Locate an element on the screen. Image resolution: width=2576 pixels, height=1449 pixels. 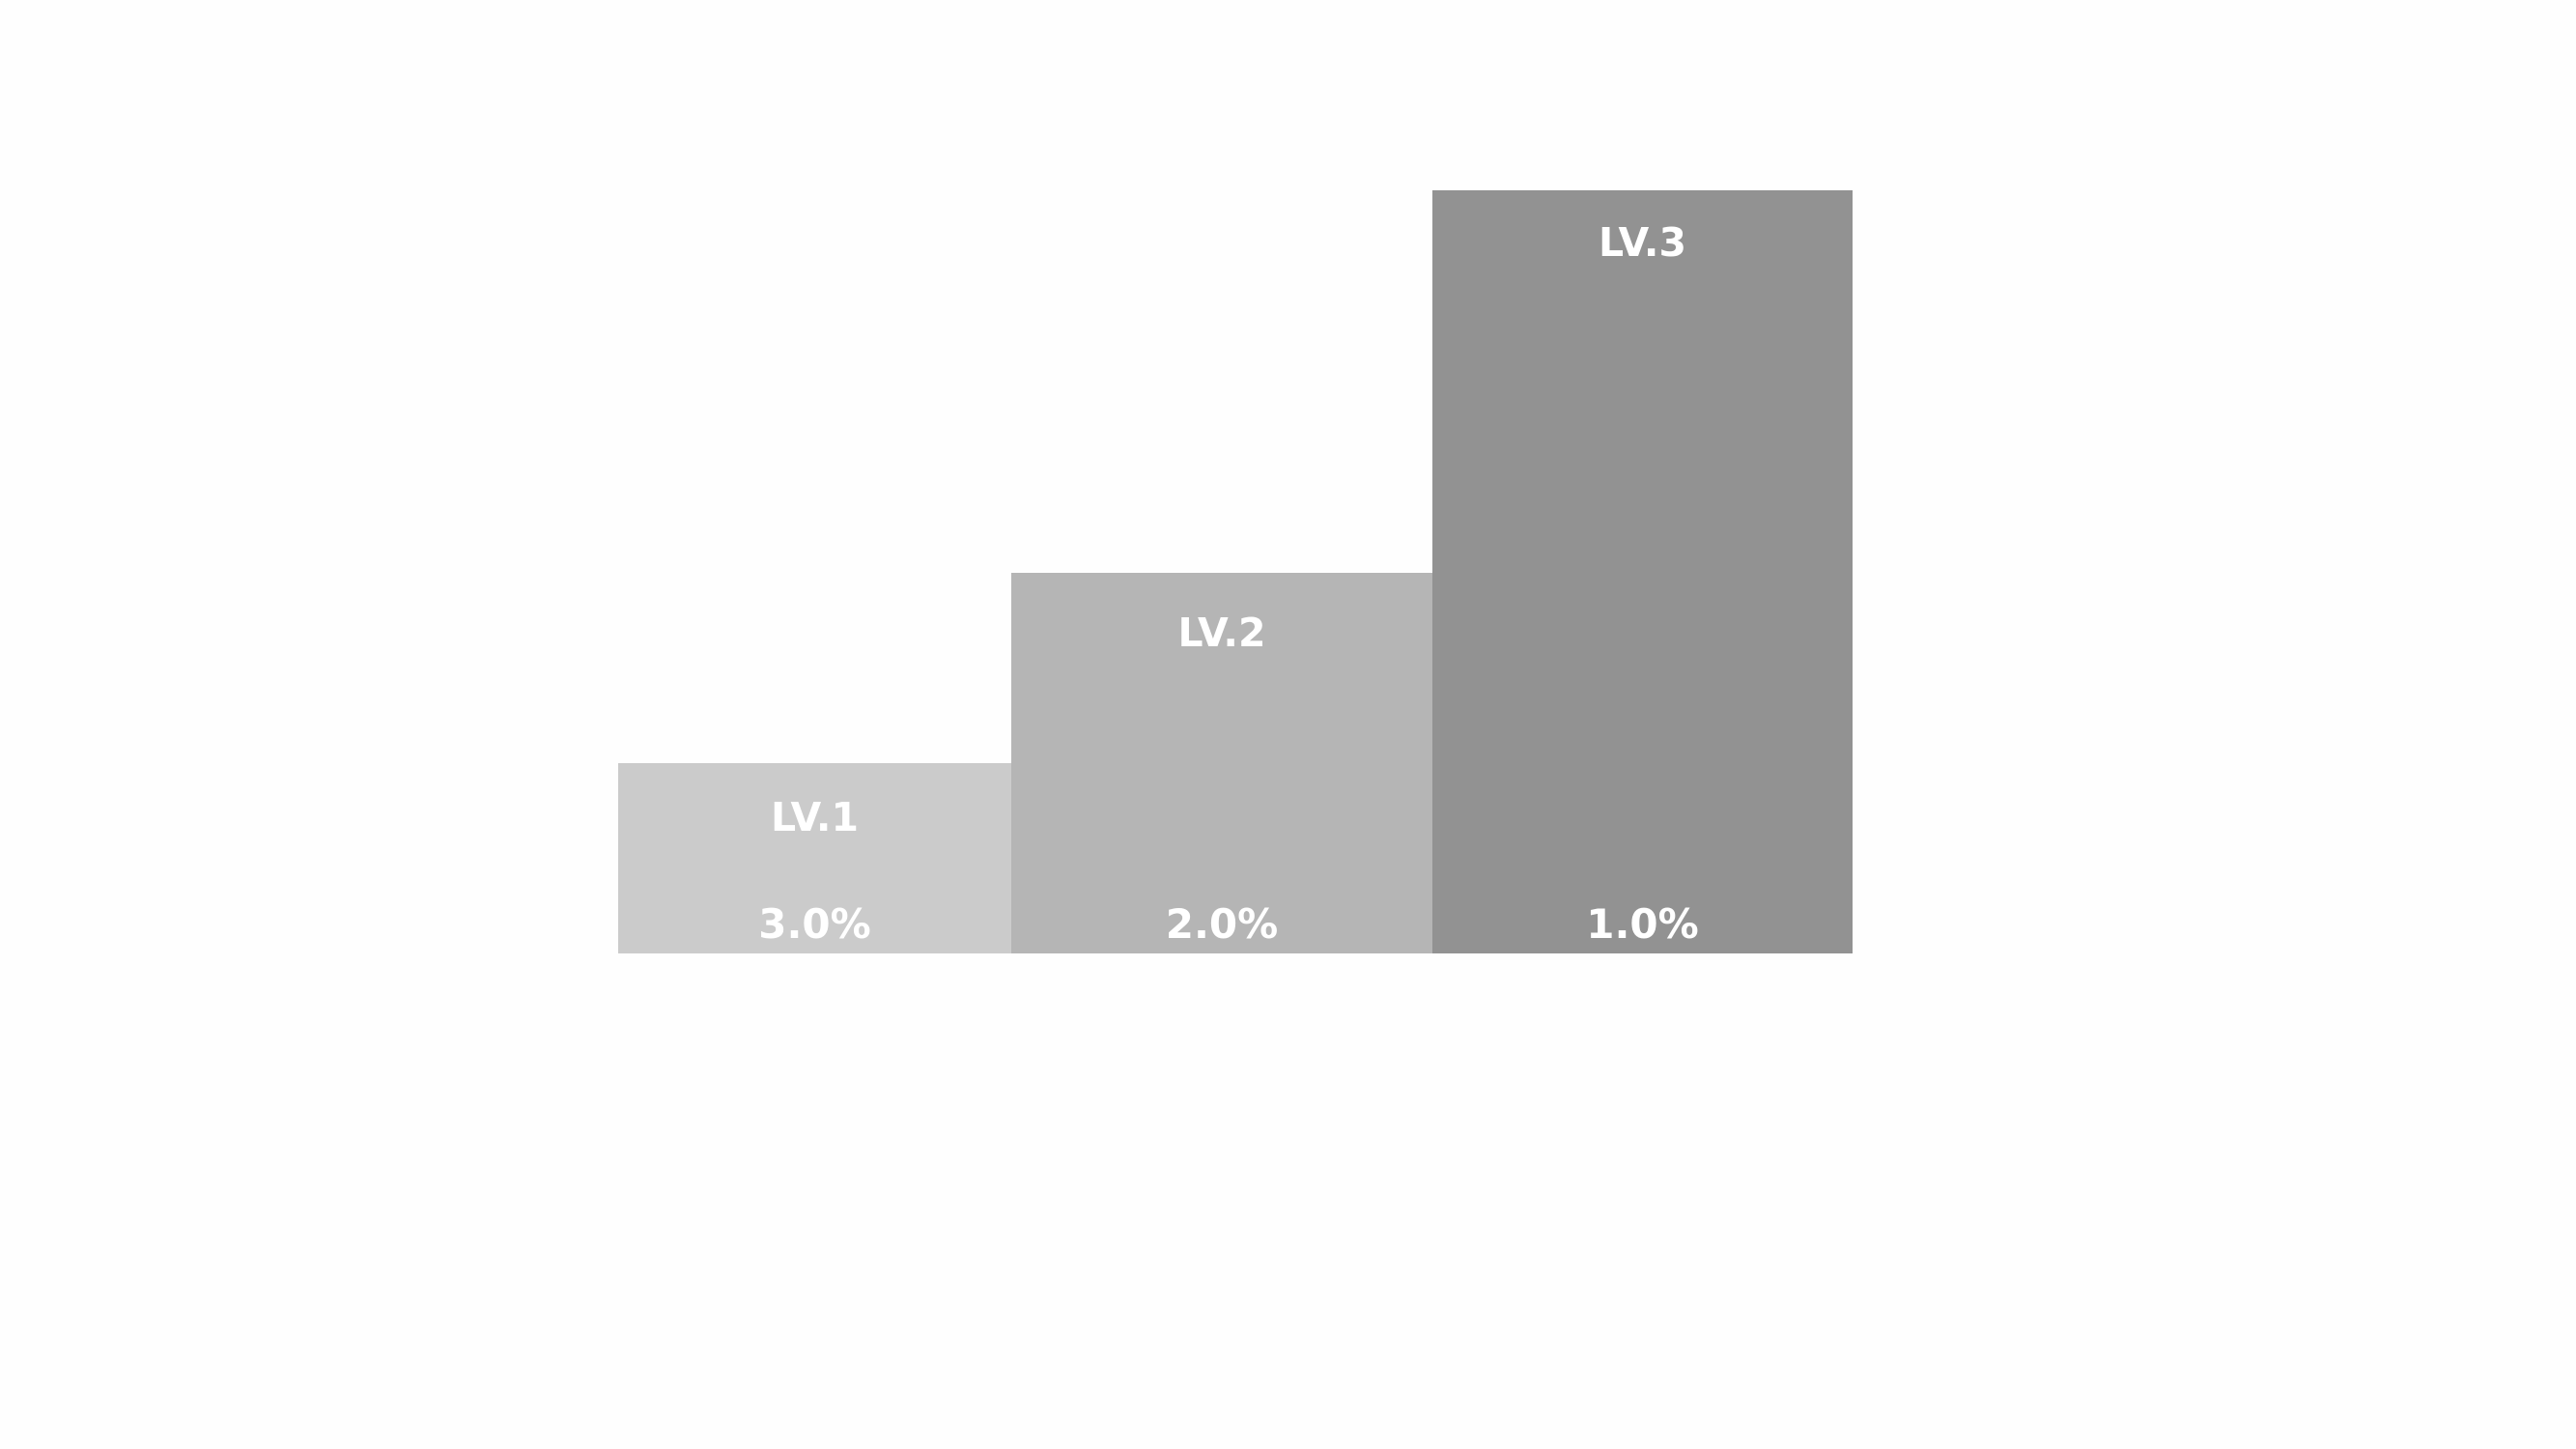
level-label: LV.2 is located at coordinates (1221, 633).